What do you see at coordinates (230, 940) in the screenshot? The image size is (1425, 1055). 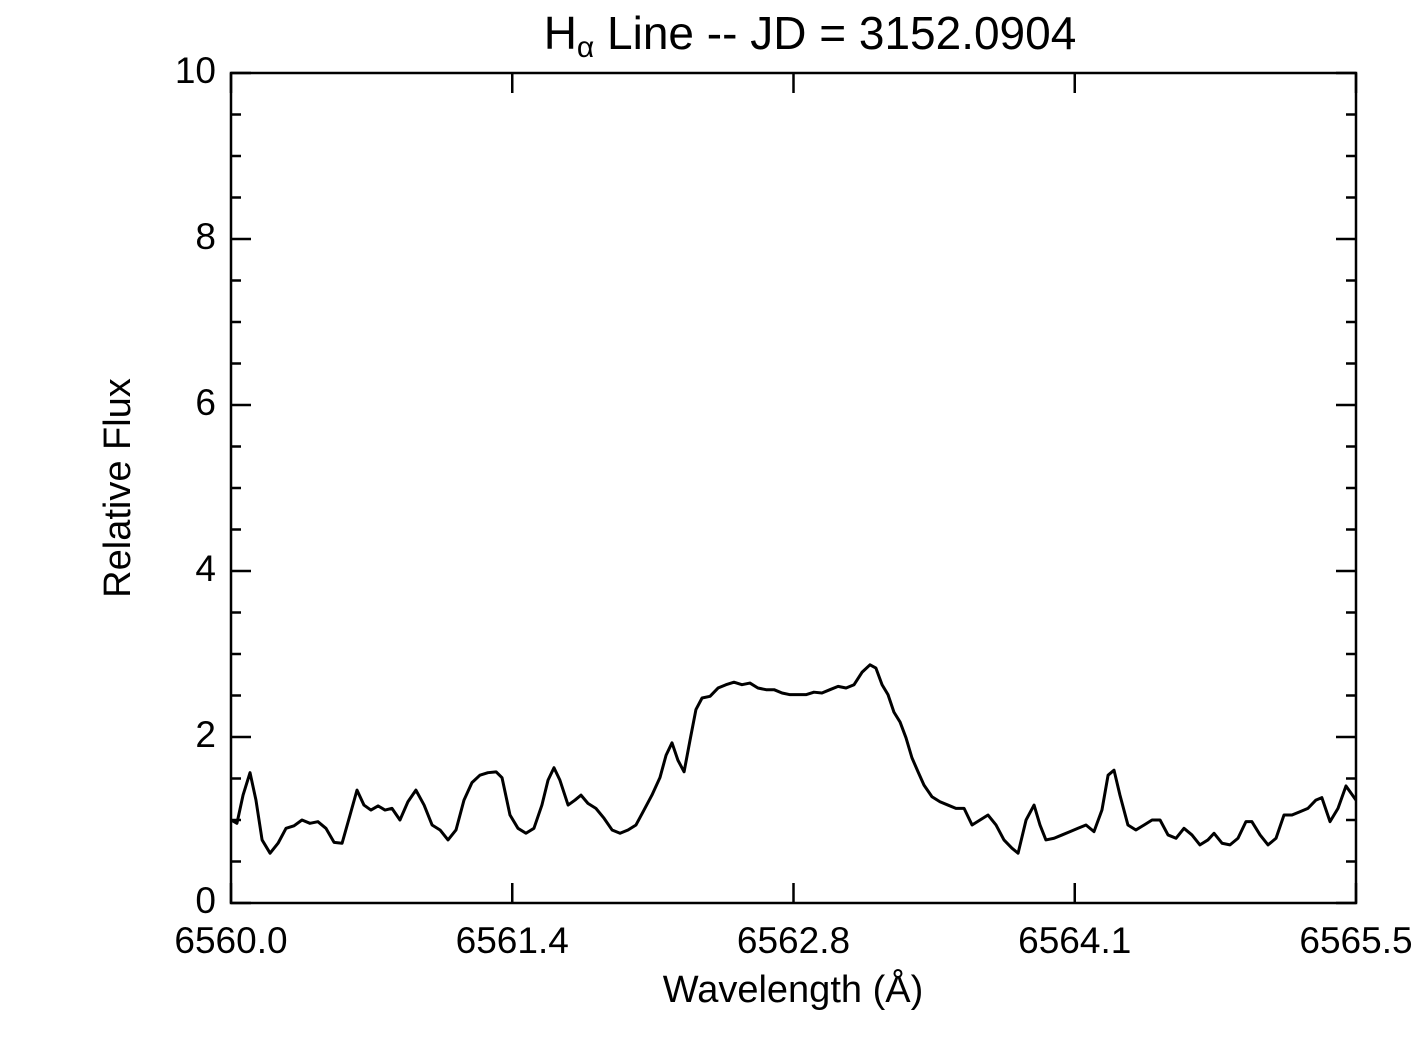 I see `x-tick-label: 6560.0` at bounding box center [230, 940].